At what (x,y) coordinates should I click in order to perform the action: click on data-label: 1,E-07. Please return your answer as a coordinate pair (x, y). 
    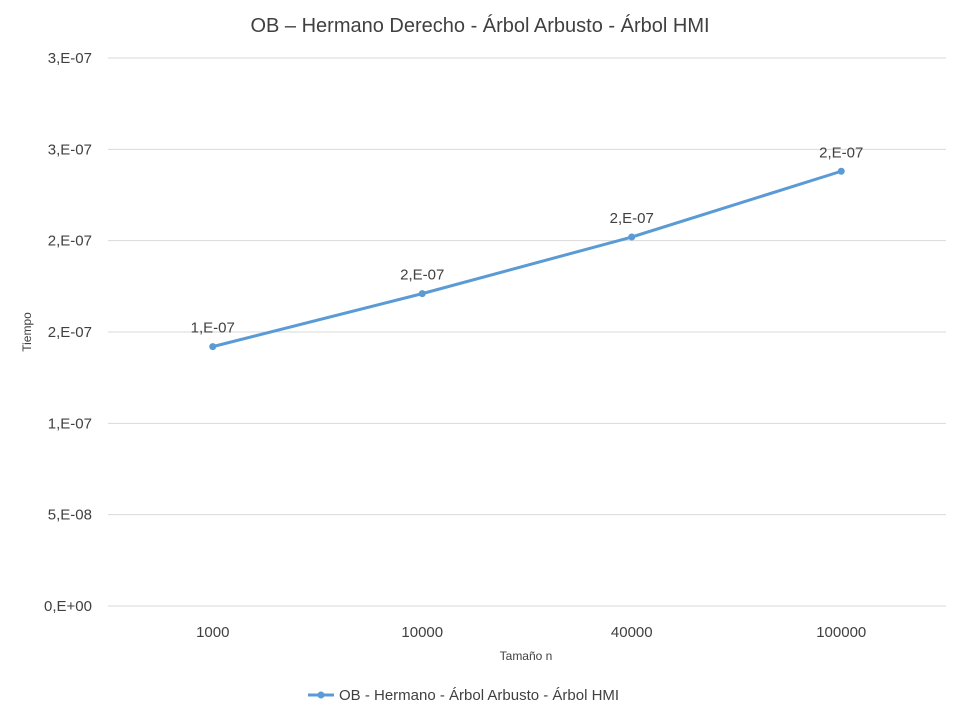
    Looking at the image, I should click on (213, 328).